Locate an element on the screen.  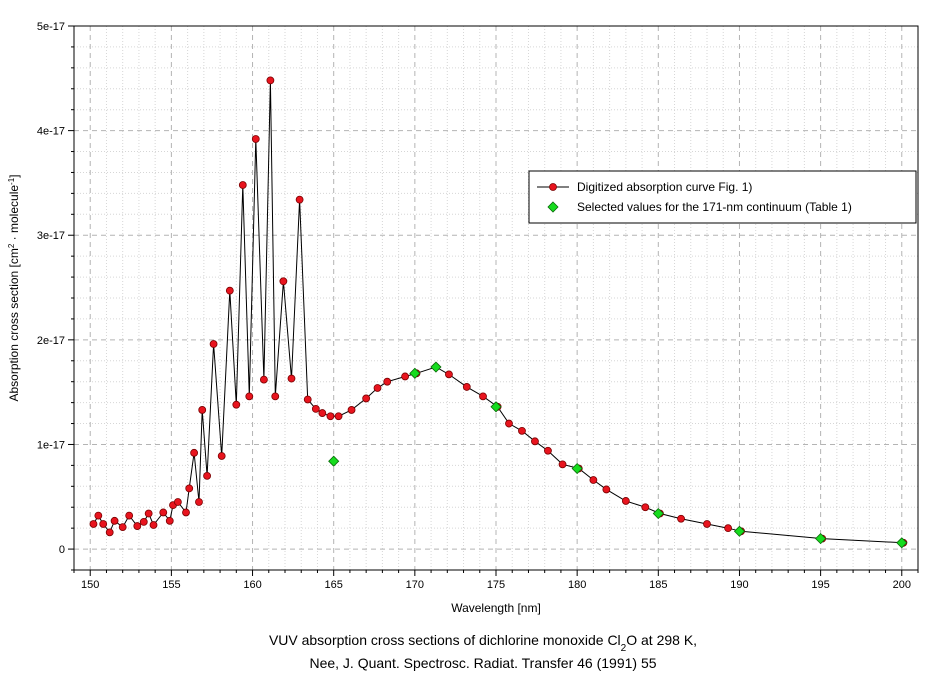
x-tick-label: 185 is located at coordinates (658, 585).